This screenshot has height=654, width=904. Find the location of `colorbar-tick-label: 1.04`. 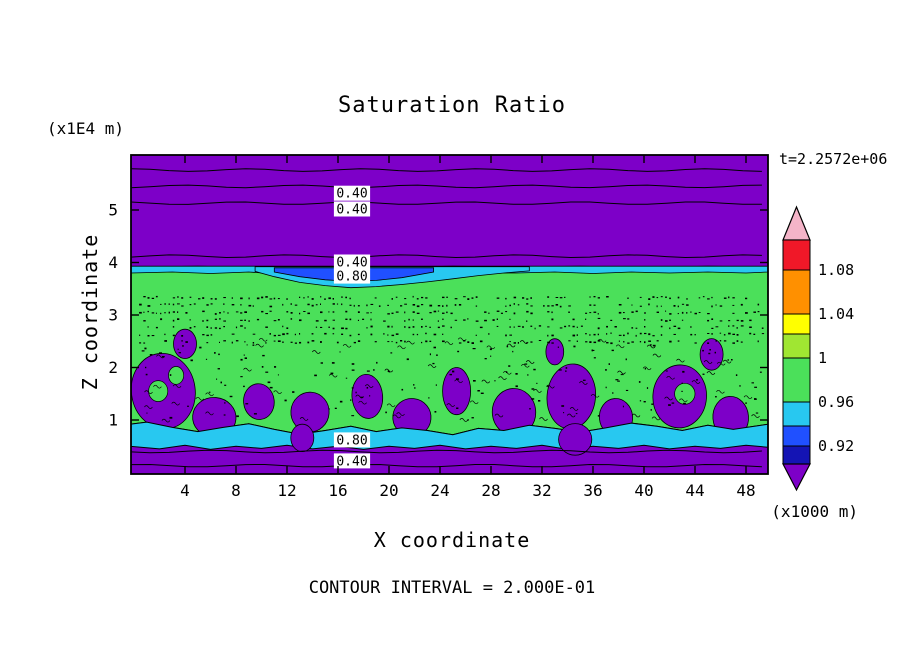

colorbar-tick-label: 1.04 is located at coordinates (836, 314).